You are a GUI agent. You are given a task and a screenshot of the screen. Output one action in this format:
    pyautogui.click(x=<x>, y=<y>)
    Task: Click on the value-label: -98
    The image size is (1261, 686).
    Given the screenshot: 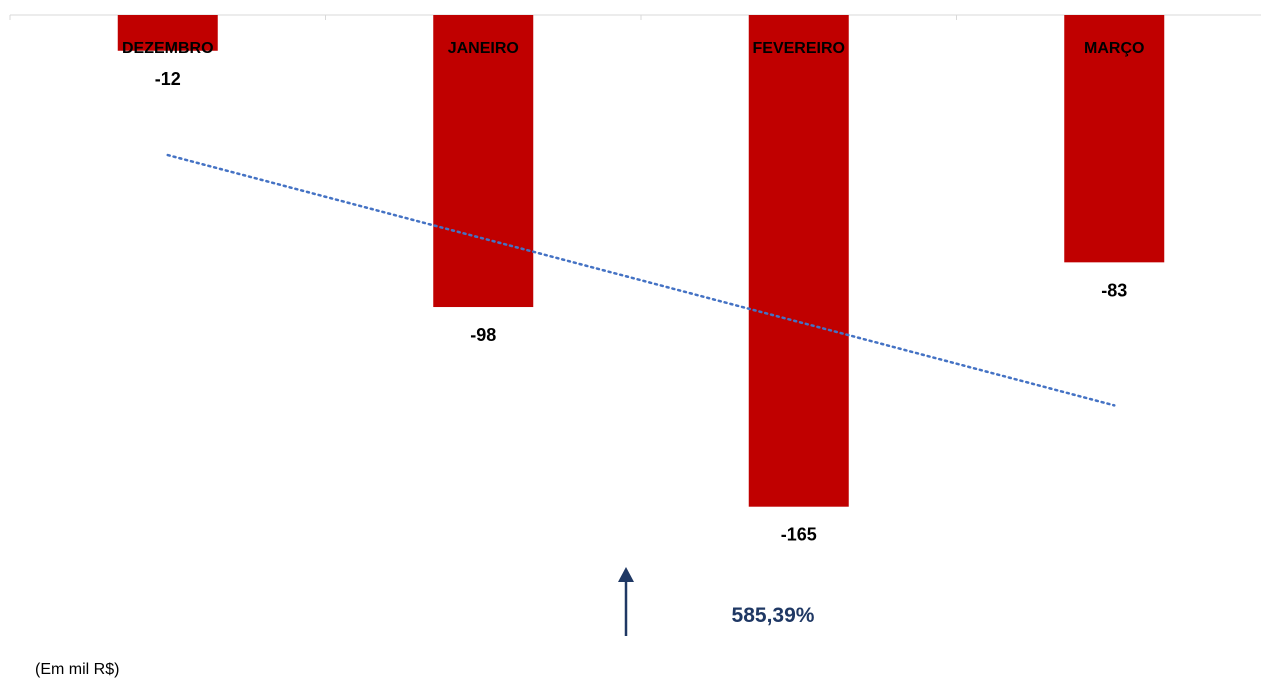 What is the action you would take?
    pyautogui.click(x=483, y=335)
    